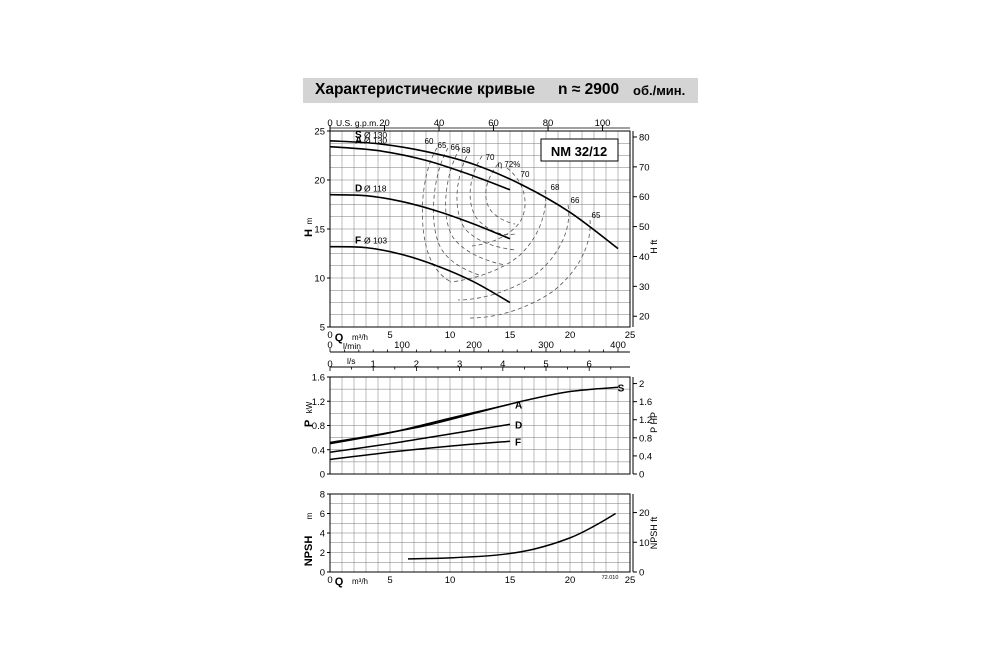 This screenshot has height=667, width=1000. Describe the element at coordinates (641, 475) in the screenshot. I see `y-right-tick-label: 0` at that location.